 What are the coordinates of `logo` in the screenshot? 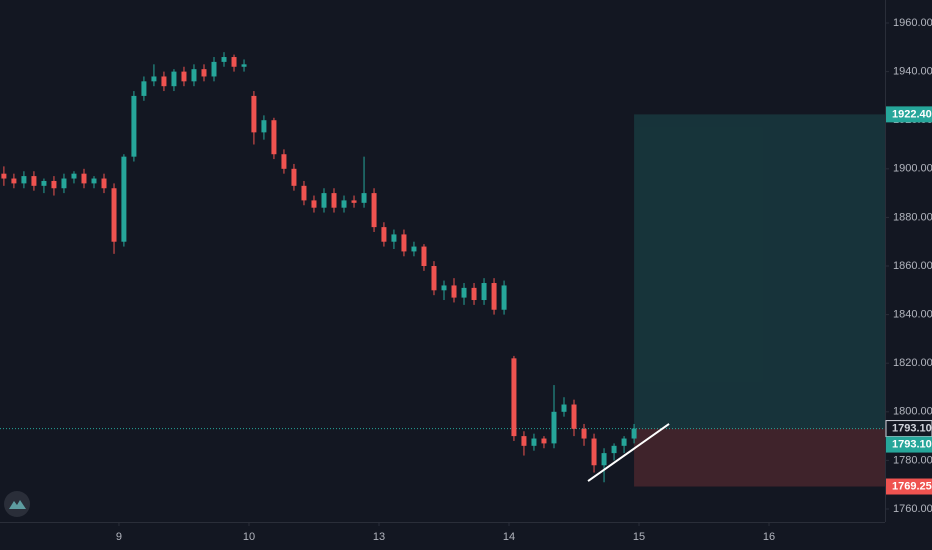 It's located at (17, 504).